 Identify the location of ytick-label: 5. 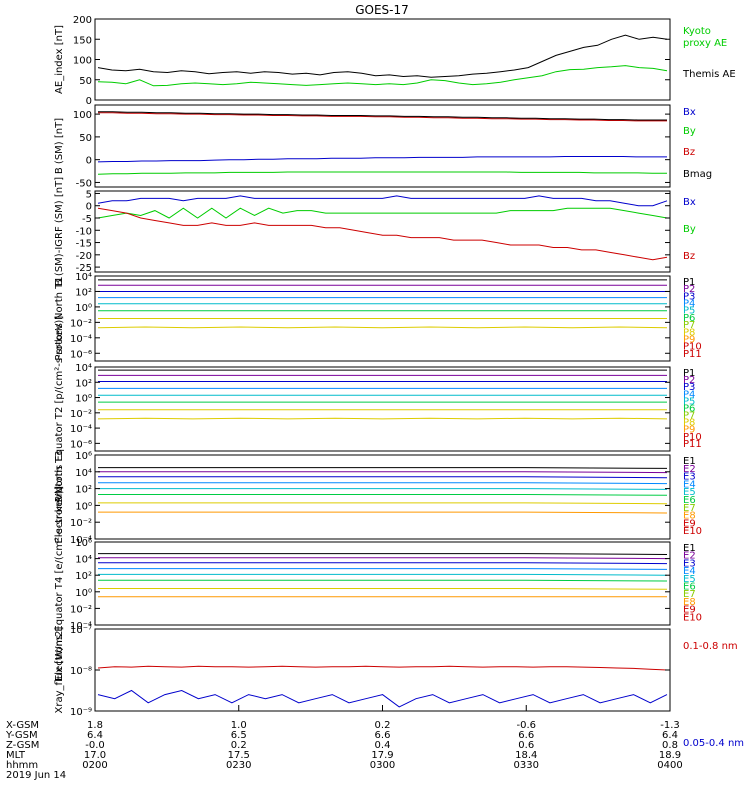
(89, 194).